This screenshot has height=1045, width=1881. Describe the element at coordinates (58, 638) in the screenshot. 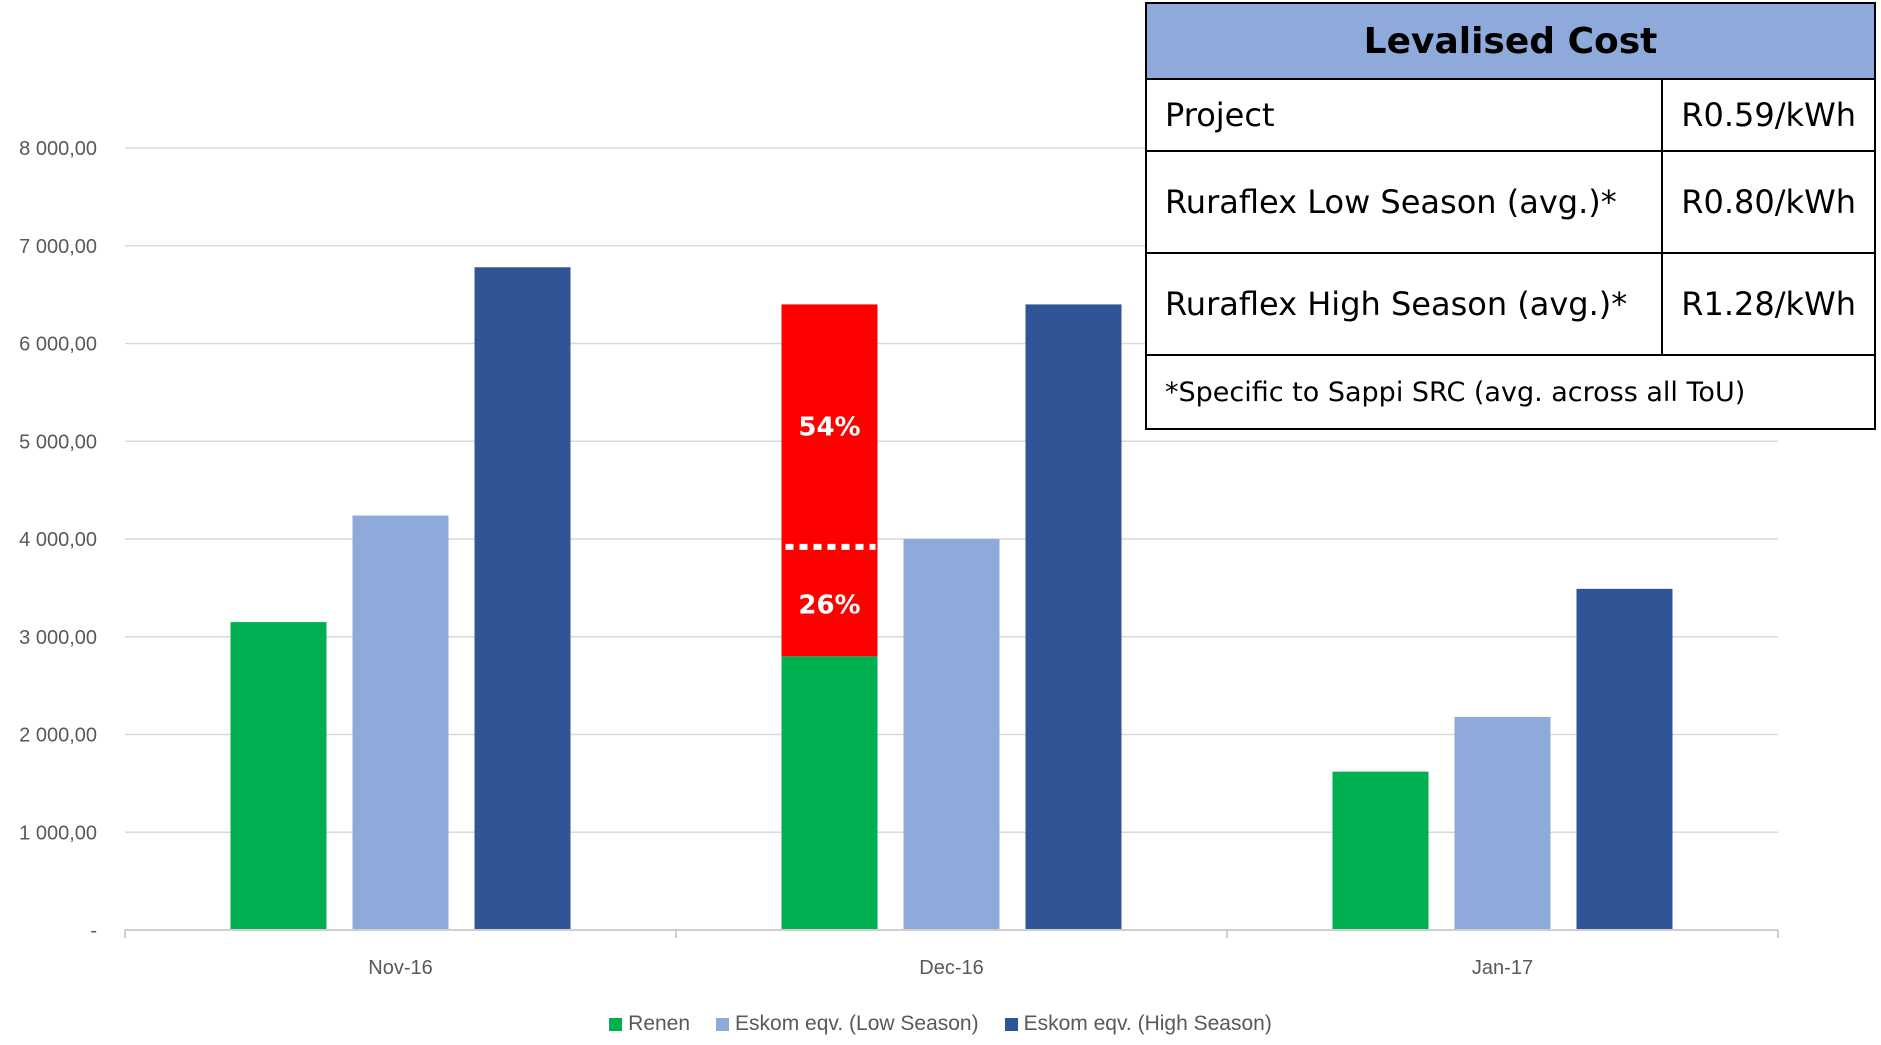

I see `y-tick-label: 3 000,00` at that location.